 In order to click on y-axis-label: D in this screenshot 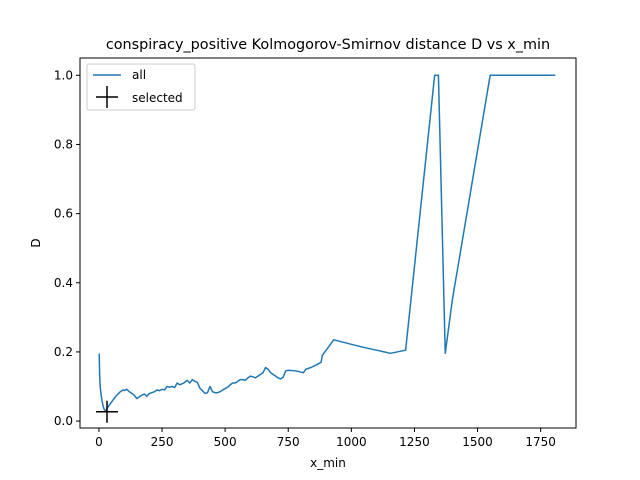, I will do `click(36, 242)`.